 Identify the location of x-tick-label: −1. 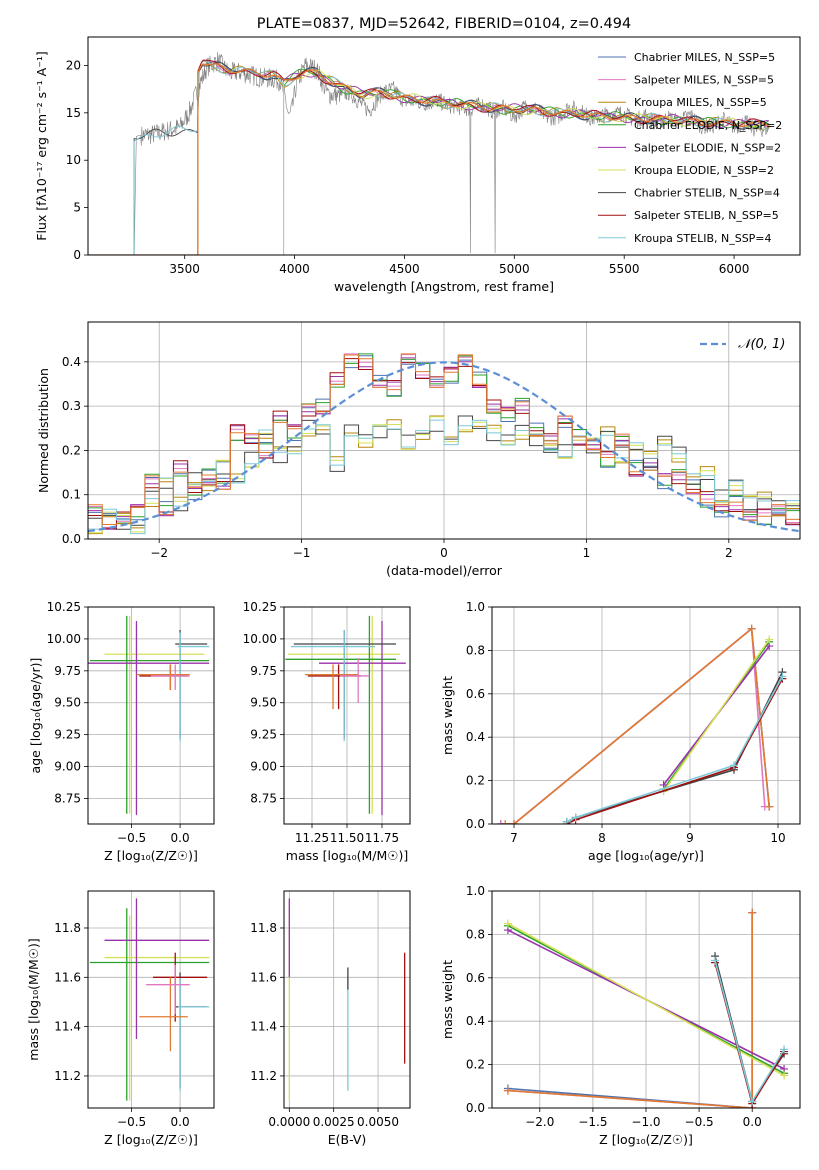
(302, 553).